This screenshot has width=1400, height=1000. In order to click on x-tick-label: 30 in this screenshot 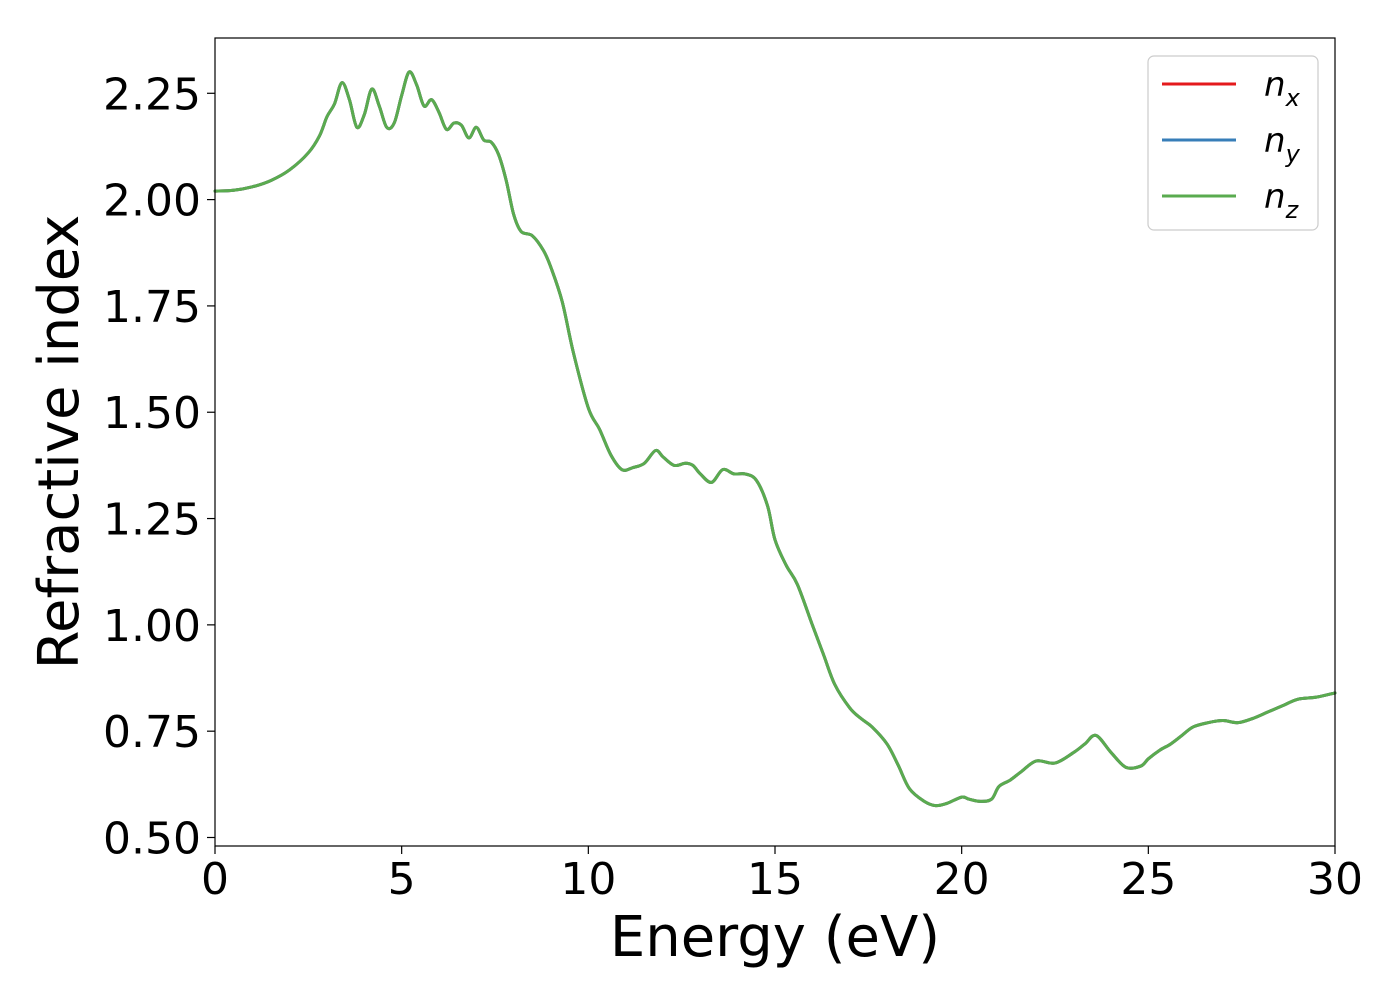, I will do `click(1335, 879)`.